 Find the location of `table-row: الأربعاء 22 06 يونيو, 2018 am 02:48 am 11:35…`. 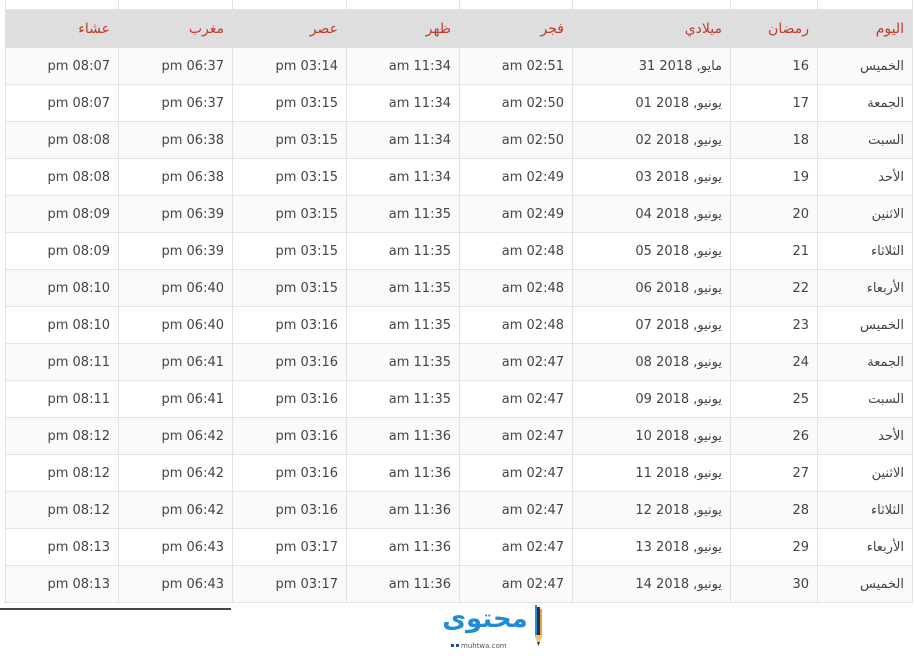

table-row: الأربعاء 22 06 يونيو, 2018 am 02:48 am 11:35… is located at coordinates (459, 288).